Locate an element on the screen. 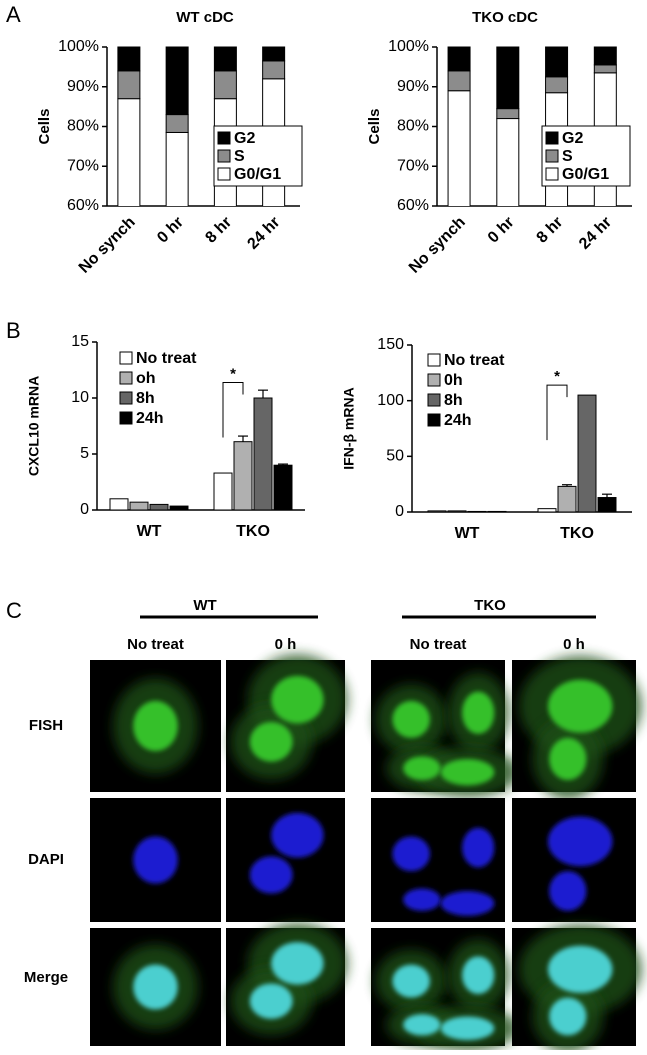  legend-label: 8h is located at coordinates (453, 400).